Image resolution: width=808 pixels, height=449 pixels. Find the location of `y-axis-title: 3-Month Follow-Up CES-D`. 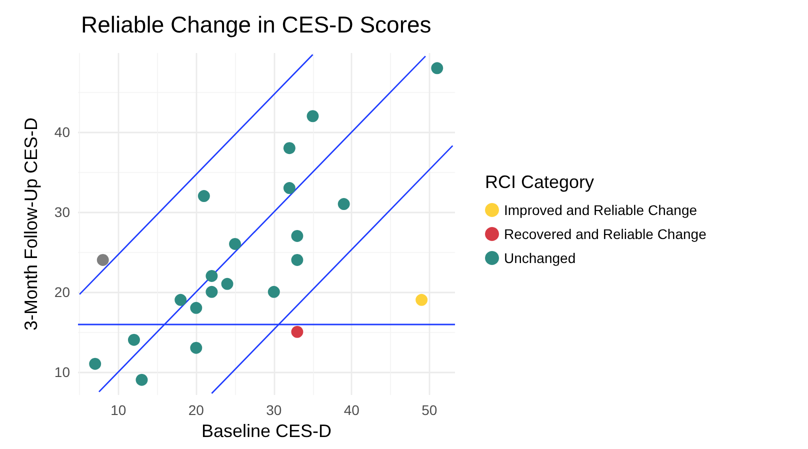

y-axis-title: 3-Month Follow-Up CES-D is located at coordinates (31, 224).